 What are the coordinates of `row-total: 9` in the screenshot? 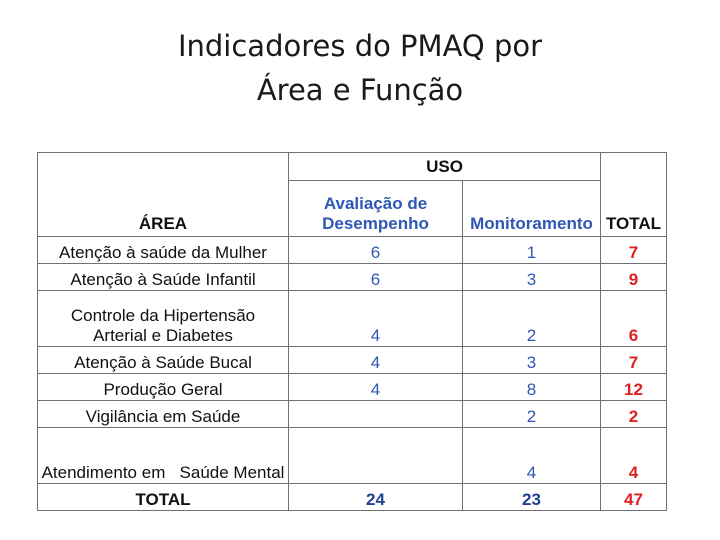 It's located at (633, 277).